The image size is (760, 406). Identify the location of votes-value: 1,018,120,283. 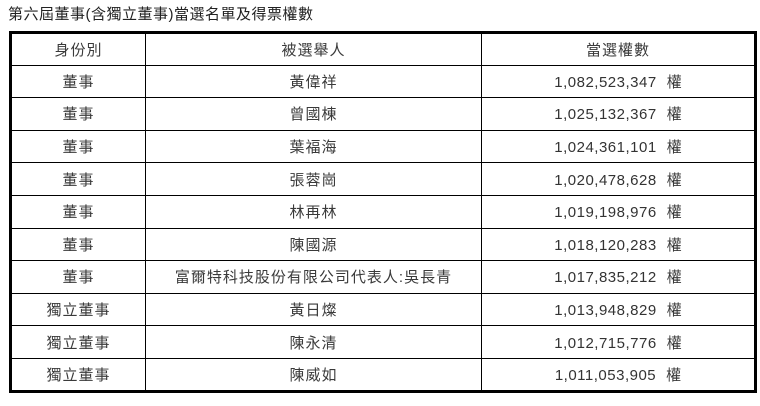
(605, 245).